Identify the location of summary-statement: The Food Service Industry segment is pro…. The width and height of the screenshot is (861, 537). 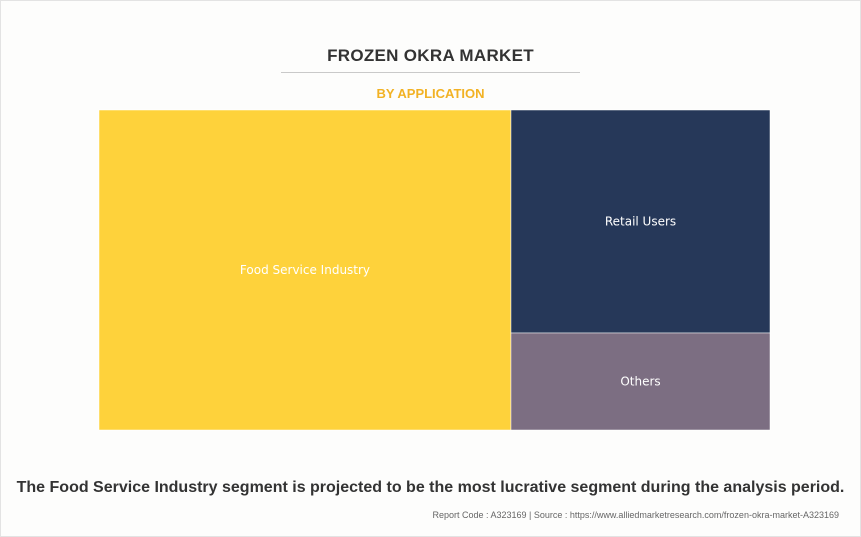
(430, 487).